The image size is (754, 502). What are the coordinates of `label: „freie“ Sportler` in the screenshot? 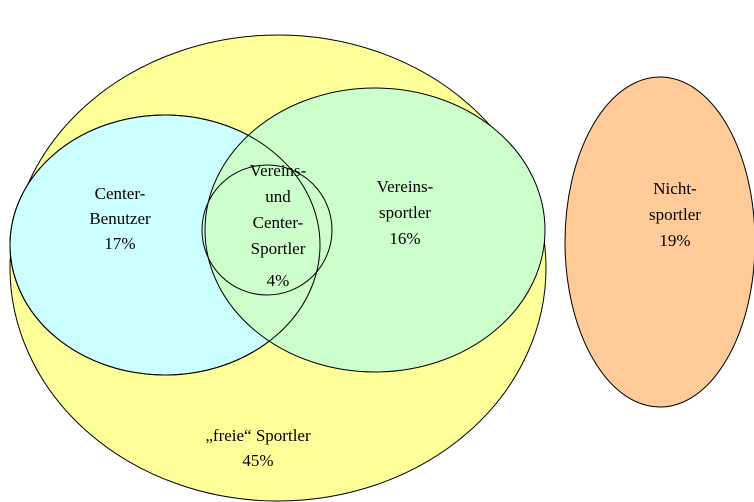 It's located at (258, 435).